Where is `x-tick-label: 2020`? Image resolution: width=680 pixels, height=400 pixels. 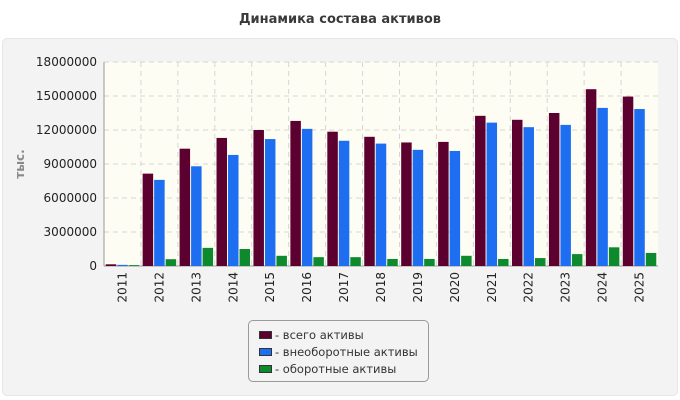 x-tick-label: 2020 is located at coordinates (455, 287).